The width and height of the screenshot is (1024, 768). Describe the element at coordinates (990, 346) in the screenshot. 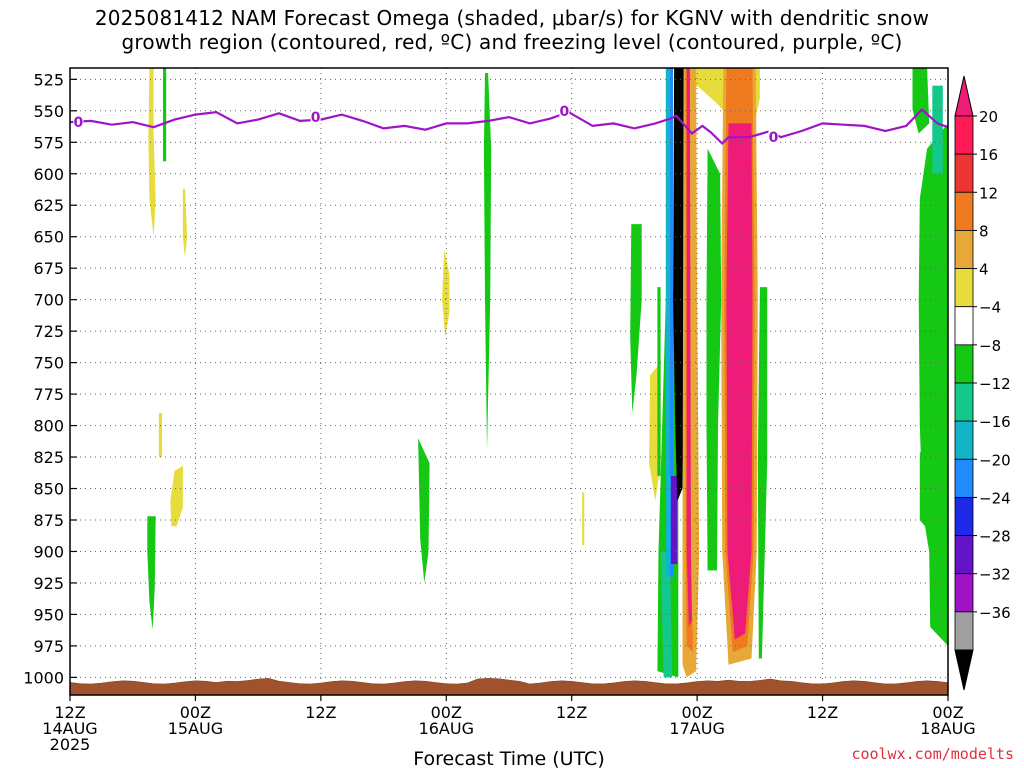

I see `colorbar-label-6: −8` at that location.